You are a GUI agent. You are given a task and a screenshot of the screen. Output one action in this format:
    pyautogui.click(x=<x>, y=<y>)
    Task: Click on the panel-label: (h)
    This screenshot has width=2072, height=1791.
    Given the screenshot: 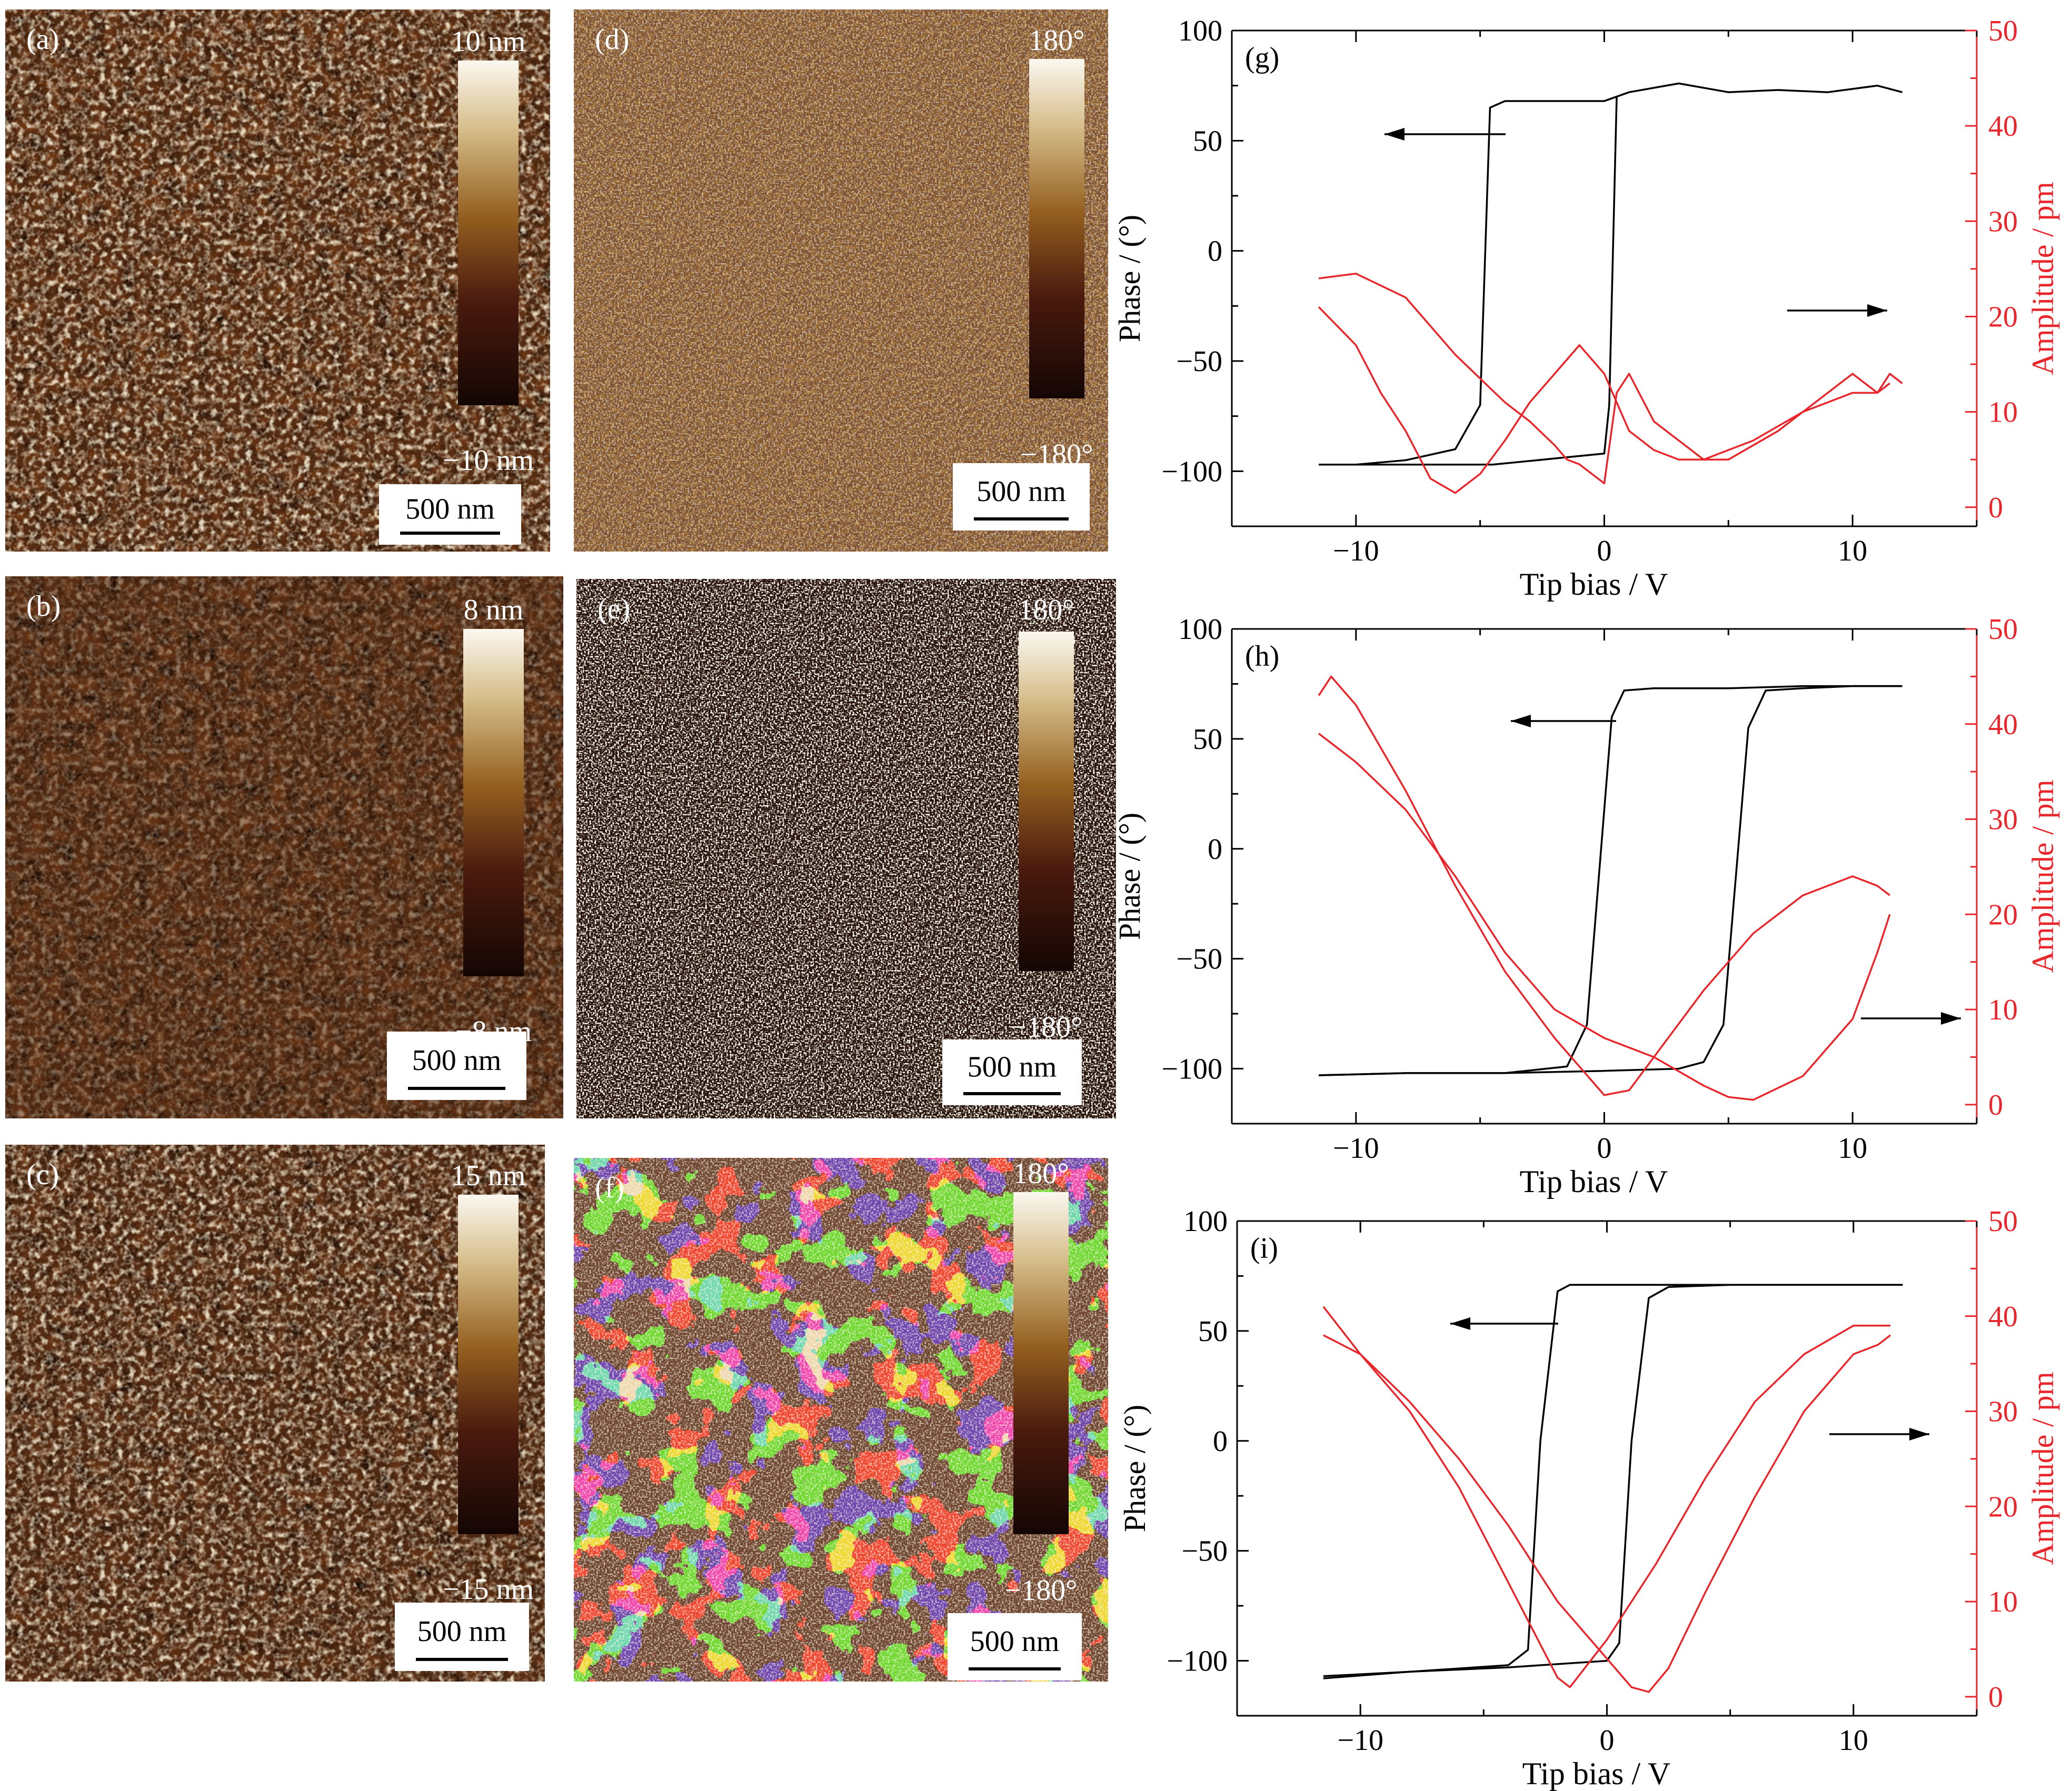 What is the action you would take?
    pyautogui.click(x=1262, y=656)
    